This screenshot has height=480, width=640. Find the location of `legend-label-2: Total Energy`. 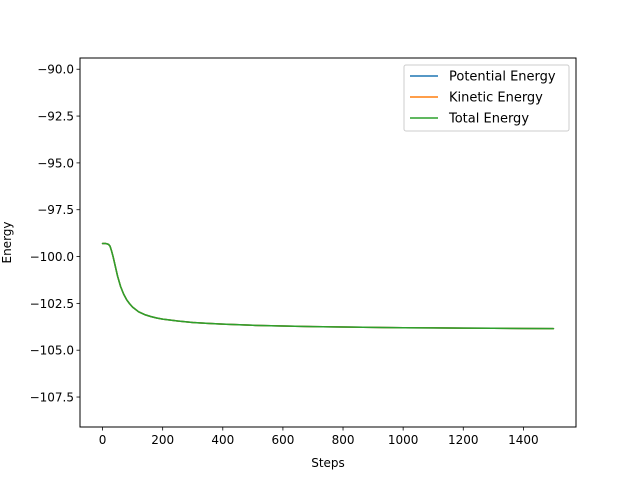

legend-label-2: Total Energy is located at coordinates (488, 119).